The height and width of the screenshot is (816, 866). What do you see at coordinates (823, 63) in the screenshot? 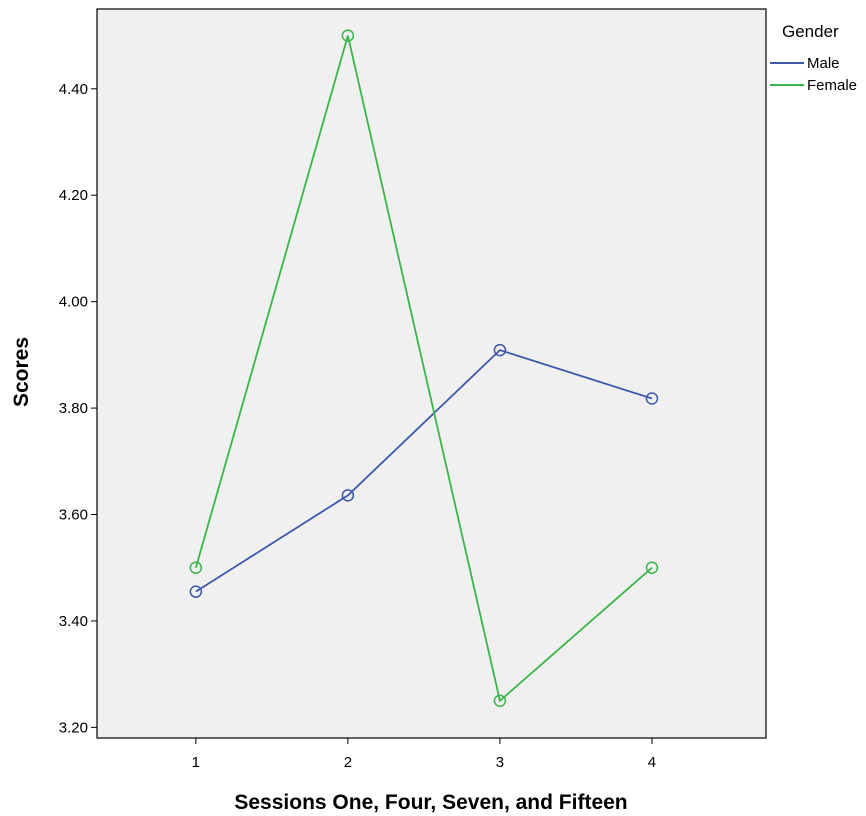
I see `legend-label-male: Male` at bounding box center [823, 63].